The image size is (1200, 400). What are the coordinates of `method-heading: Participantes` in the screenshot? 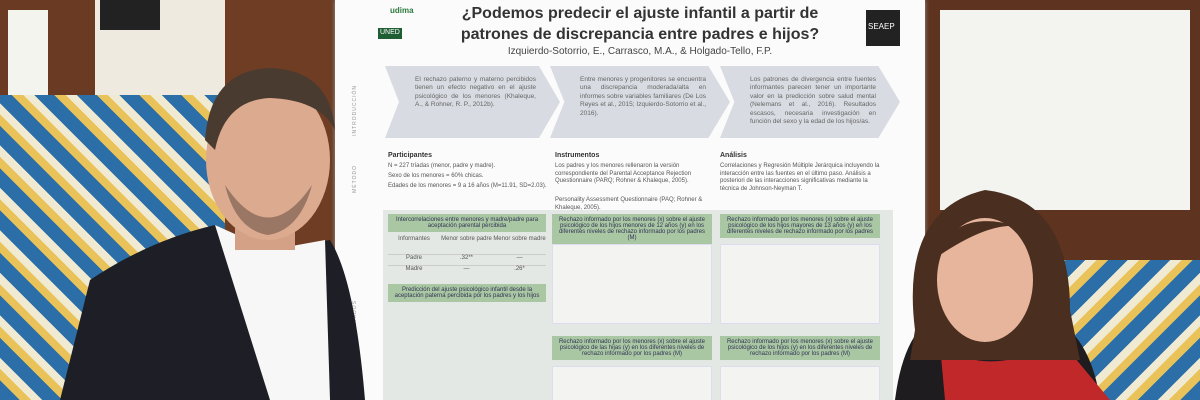 It's located at (410, 155).